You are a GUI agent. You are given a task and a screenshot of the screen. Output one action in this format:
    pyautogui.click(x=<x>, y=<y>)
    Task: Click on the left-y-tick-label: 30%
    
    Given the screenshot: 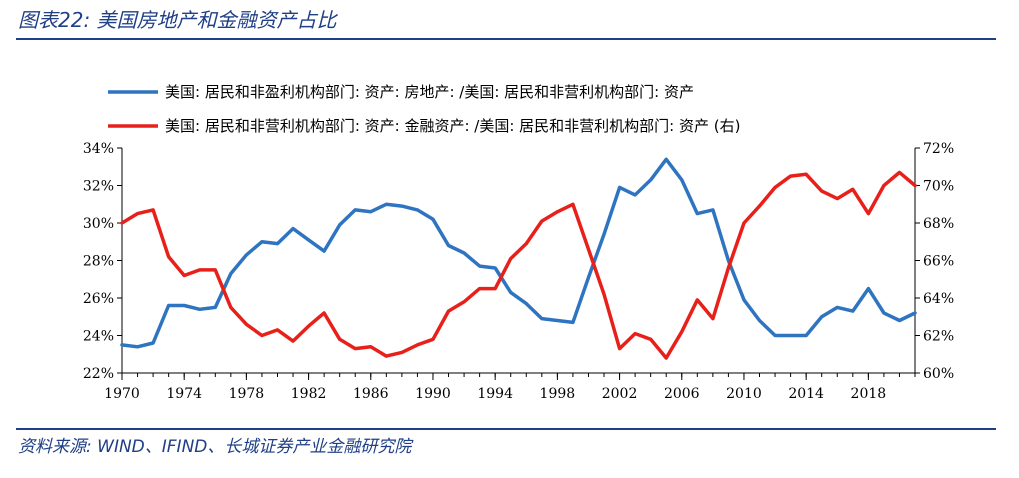 What is the action you would take?
    pyautogui.click(x=98, y=224)
    